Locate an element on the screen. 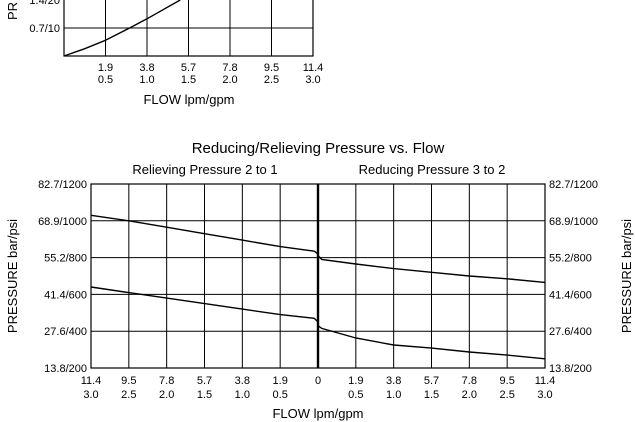 The height and width of the screenshot is (422, 635). y-tick-label-left: 68.9/1000 is located at coordinates (62, 222).